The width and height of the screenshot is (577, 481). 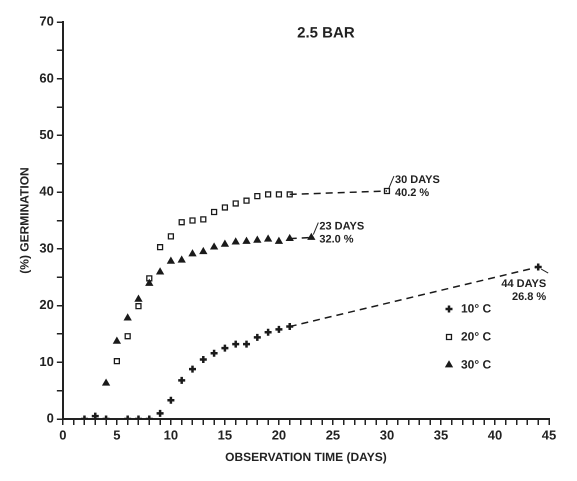 What do you see at coordinates (279, 434) in the screenshot?
I see `x-tick-label: 20` at bounding box center [279, 434].